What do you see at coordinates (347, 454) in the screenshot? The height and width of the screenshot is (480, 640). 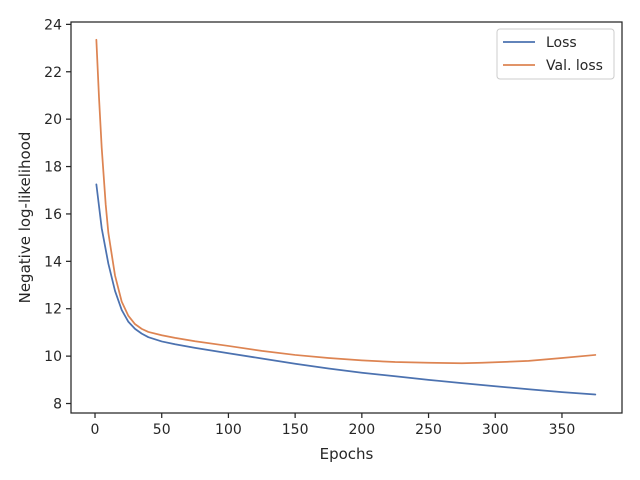 I see `x-axis-label: Epochs` at bounding box center [347, 454].